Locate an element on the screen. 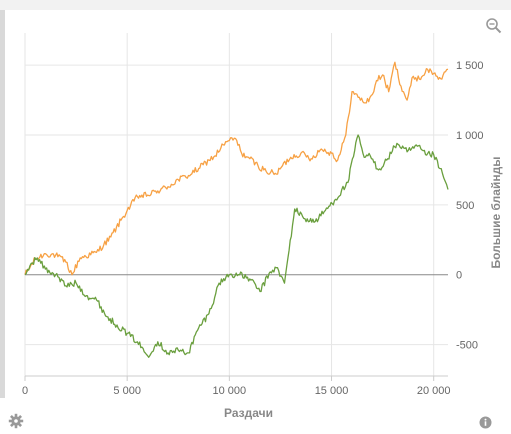  x-tick-label-0: 0 is located at coordinates (25, 391).